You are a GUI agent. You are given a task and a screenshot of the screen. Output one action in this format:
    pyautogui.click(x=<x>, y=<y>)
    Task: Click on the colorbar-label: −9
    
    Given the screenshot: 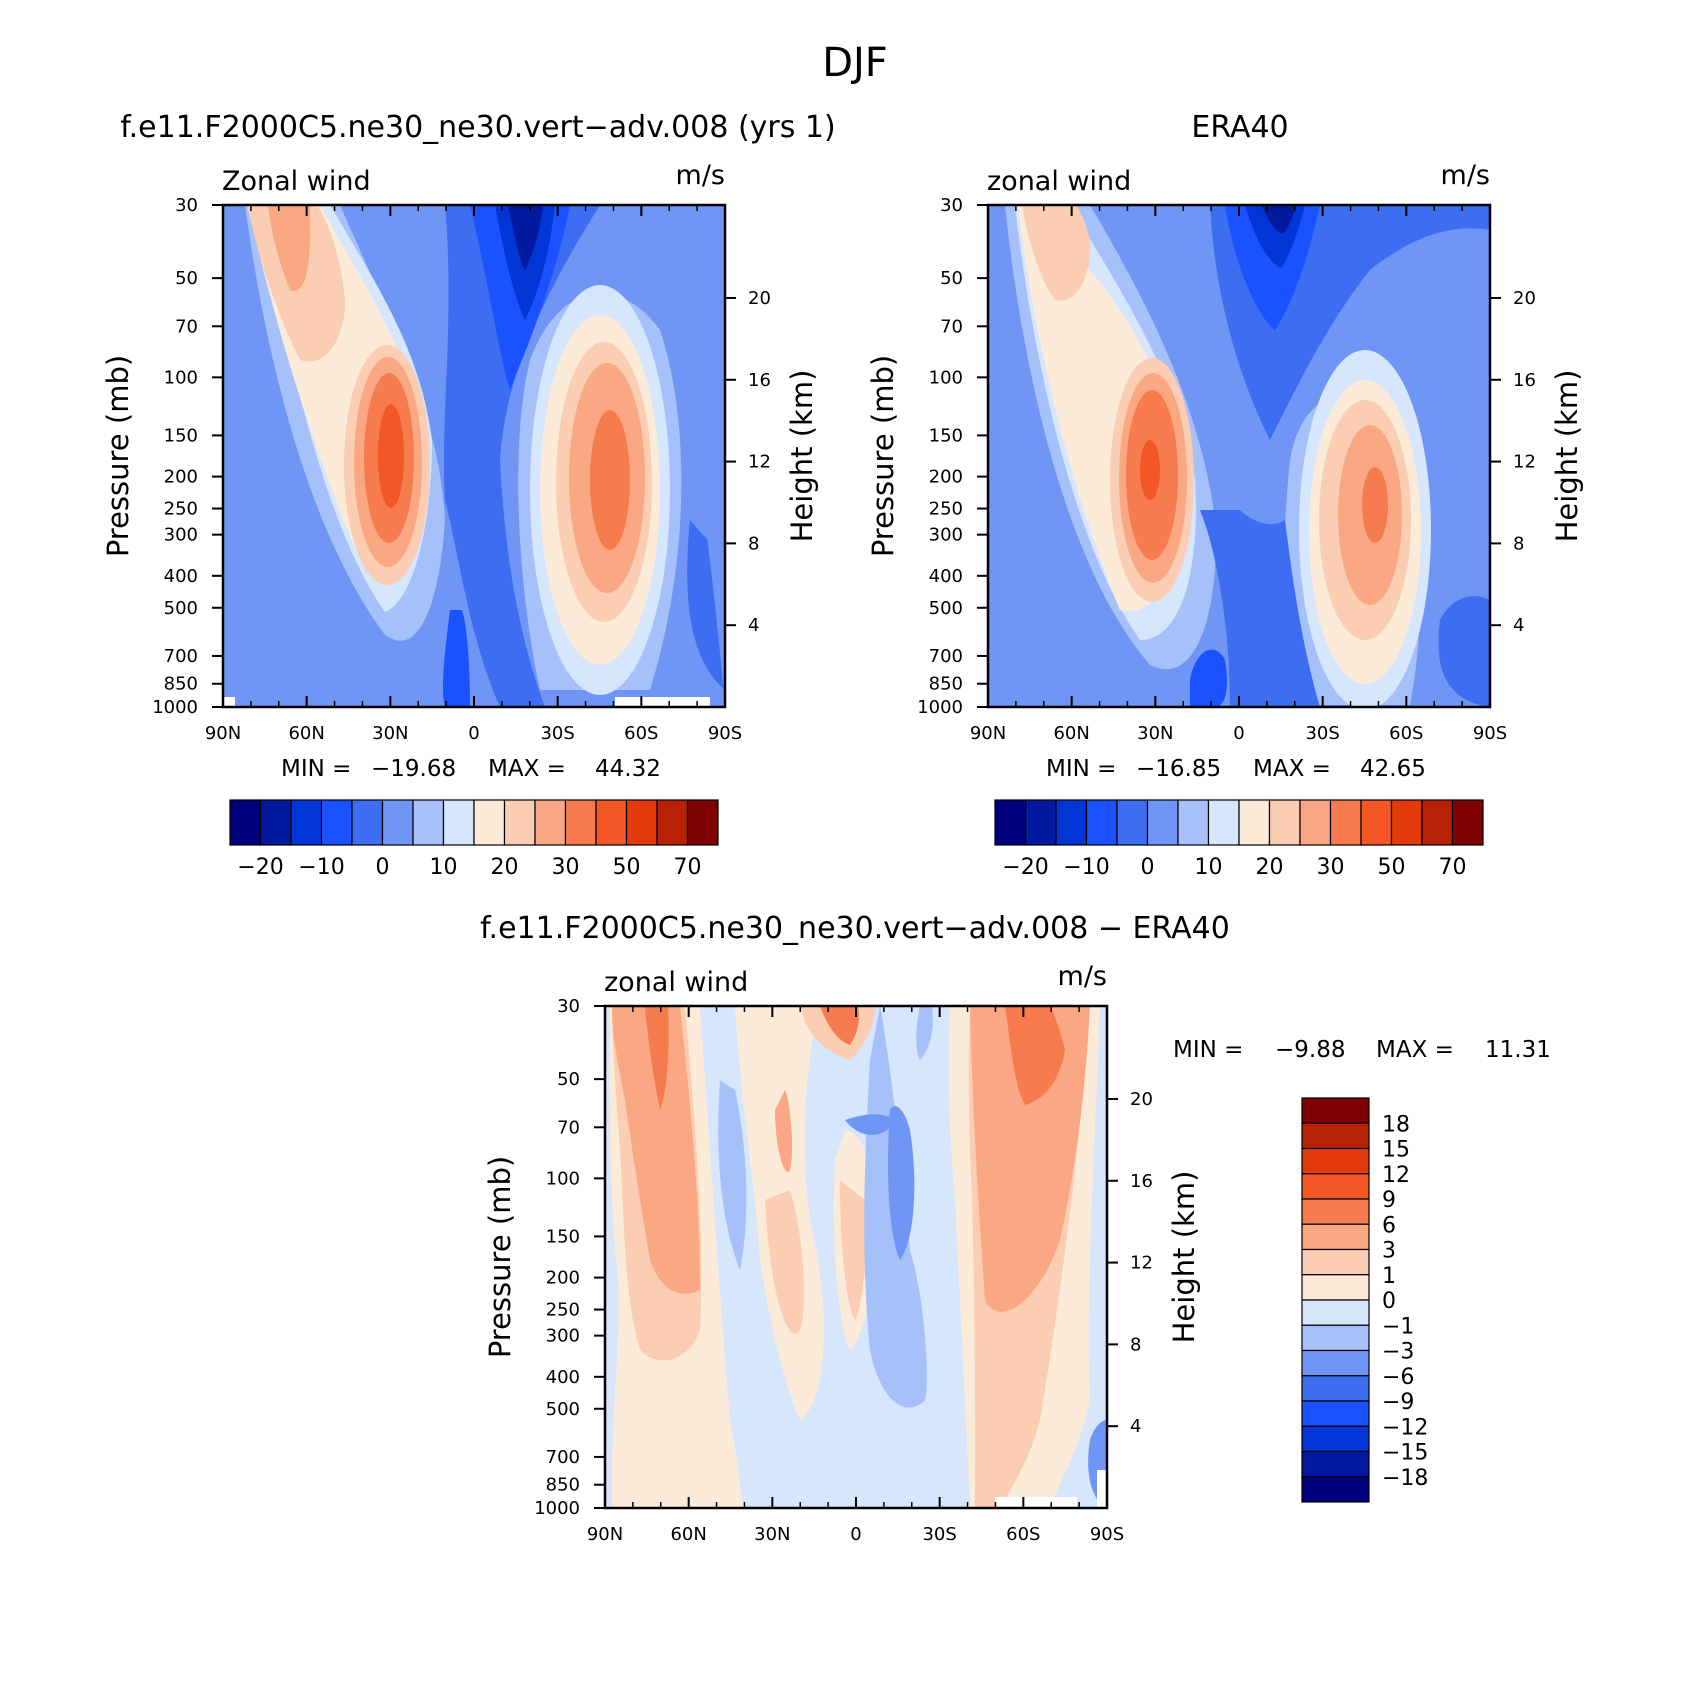 What is the action you would take?
    pyautogui.click(x=1398, y=1402)
    